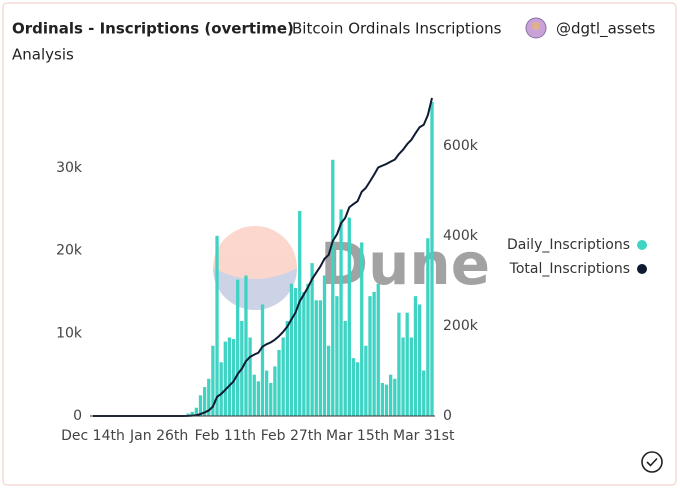  I want to click on x-tick-label: Mar 31st, so click(424, 436).